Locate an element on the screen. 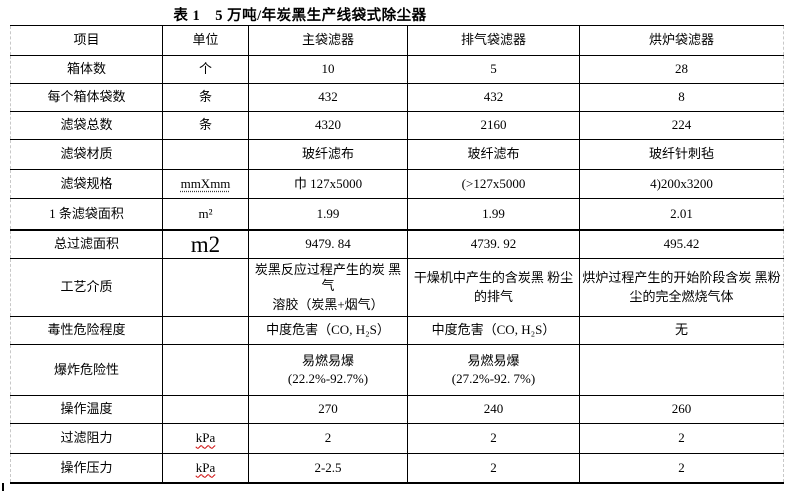 This screenshot has width=809, height=491. header-exhaust-bag-filter: 排气袋滤器 is located at coordinates (493, 40).